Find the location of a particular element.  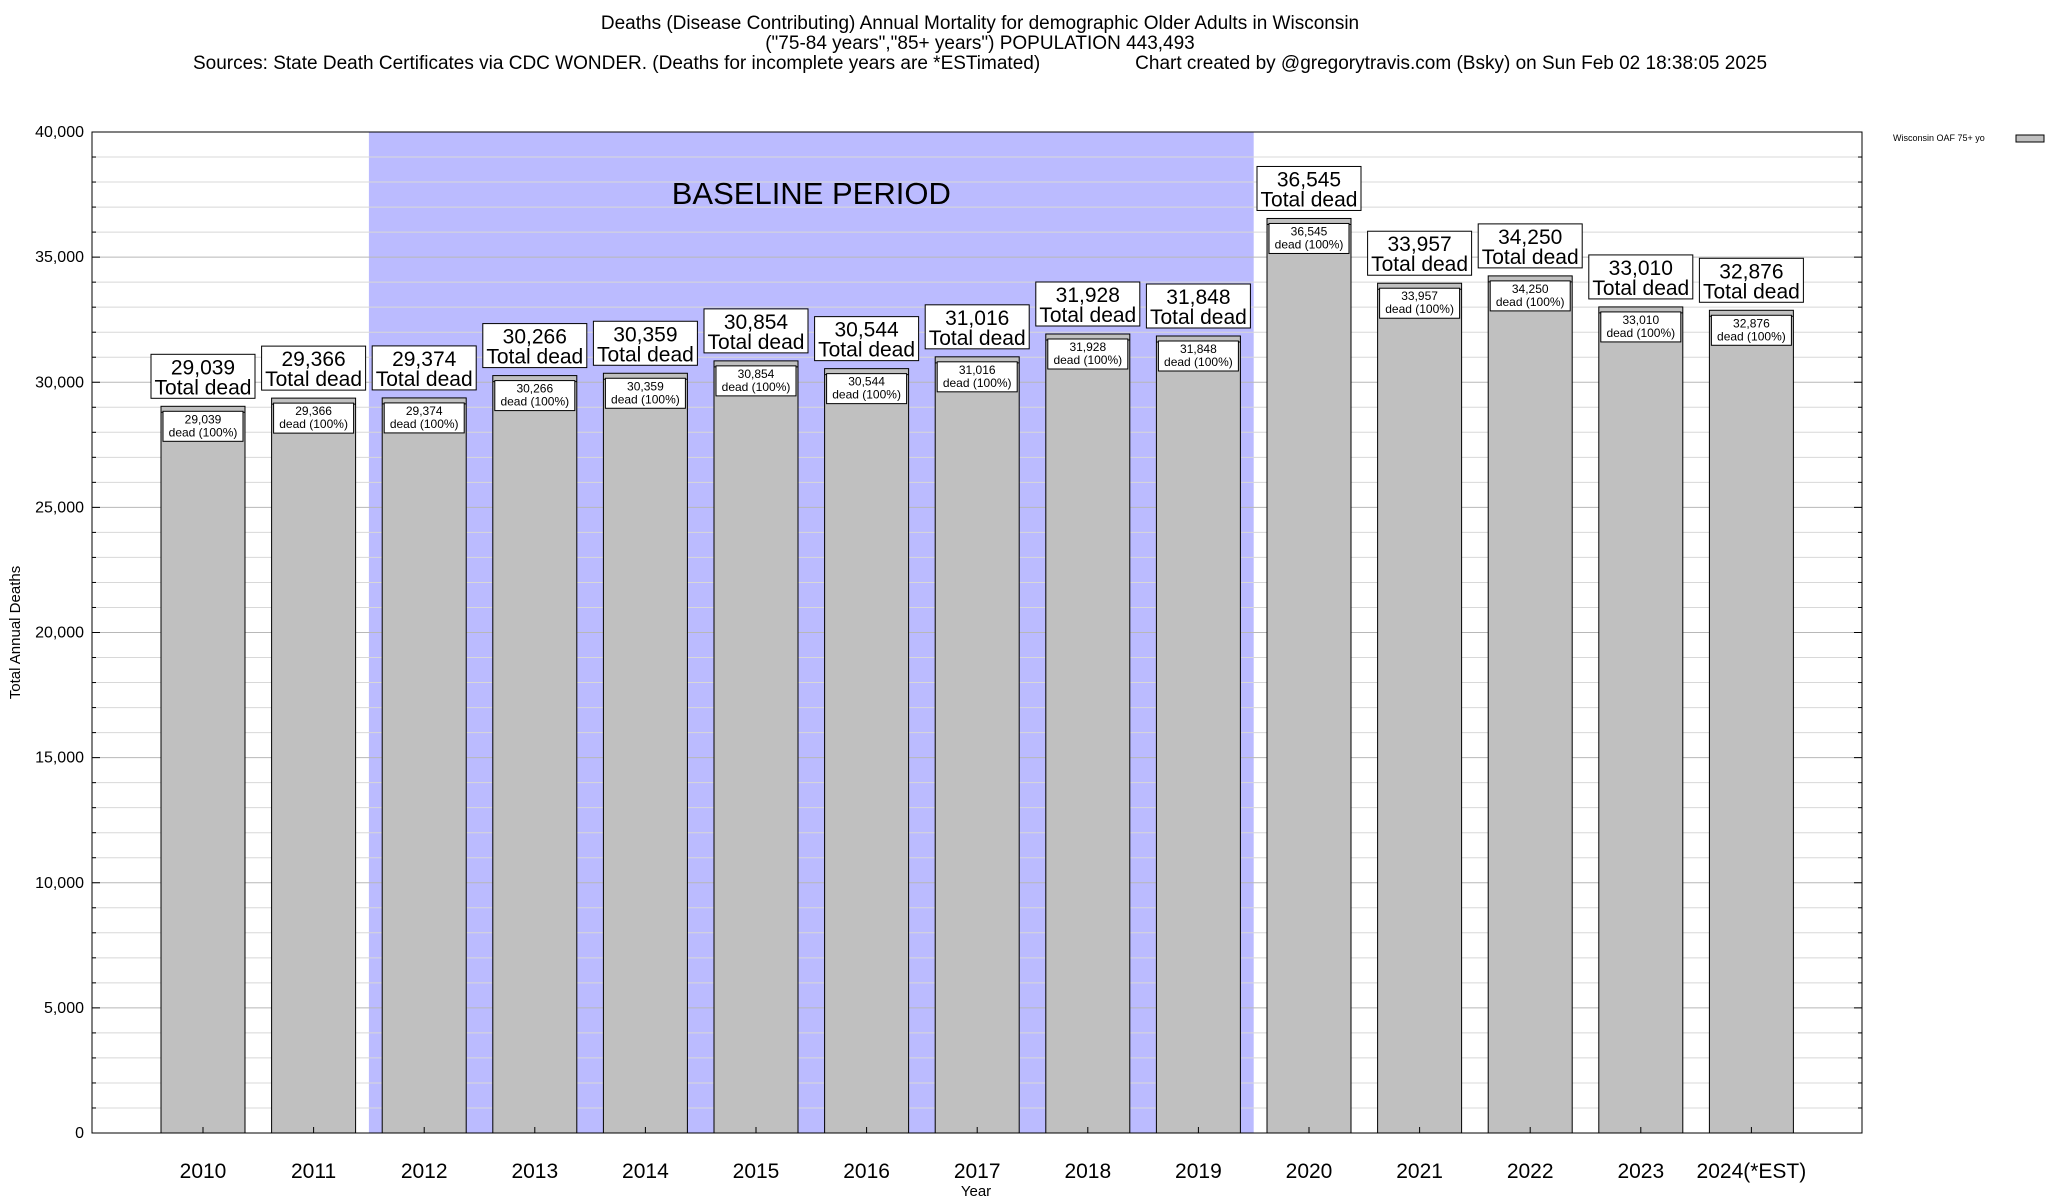

x-tick-label: 2014 is located at coordinates (645, 1171).